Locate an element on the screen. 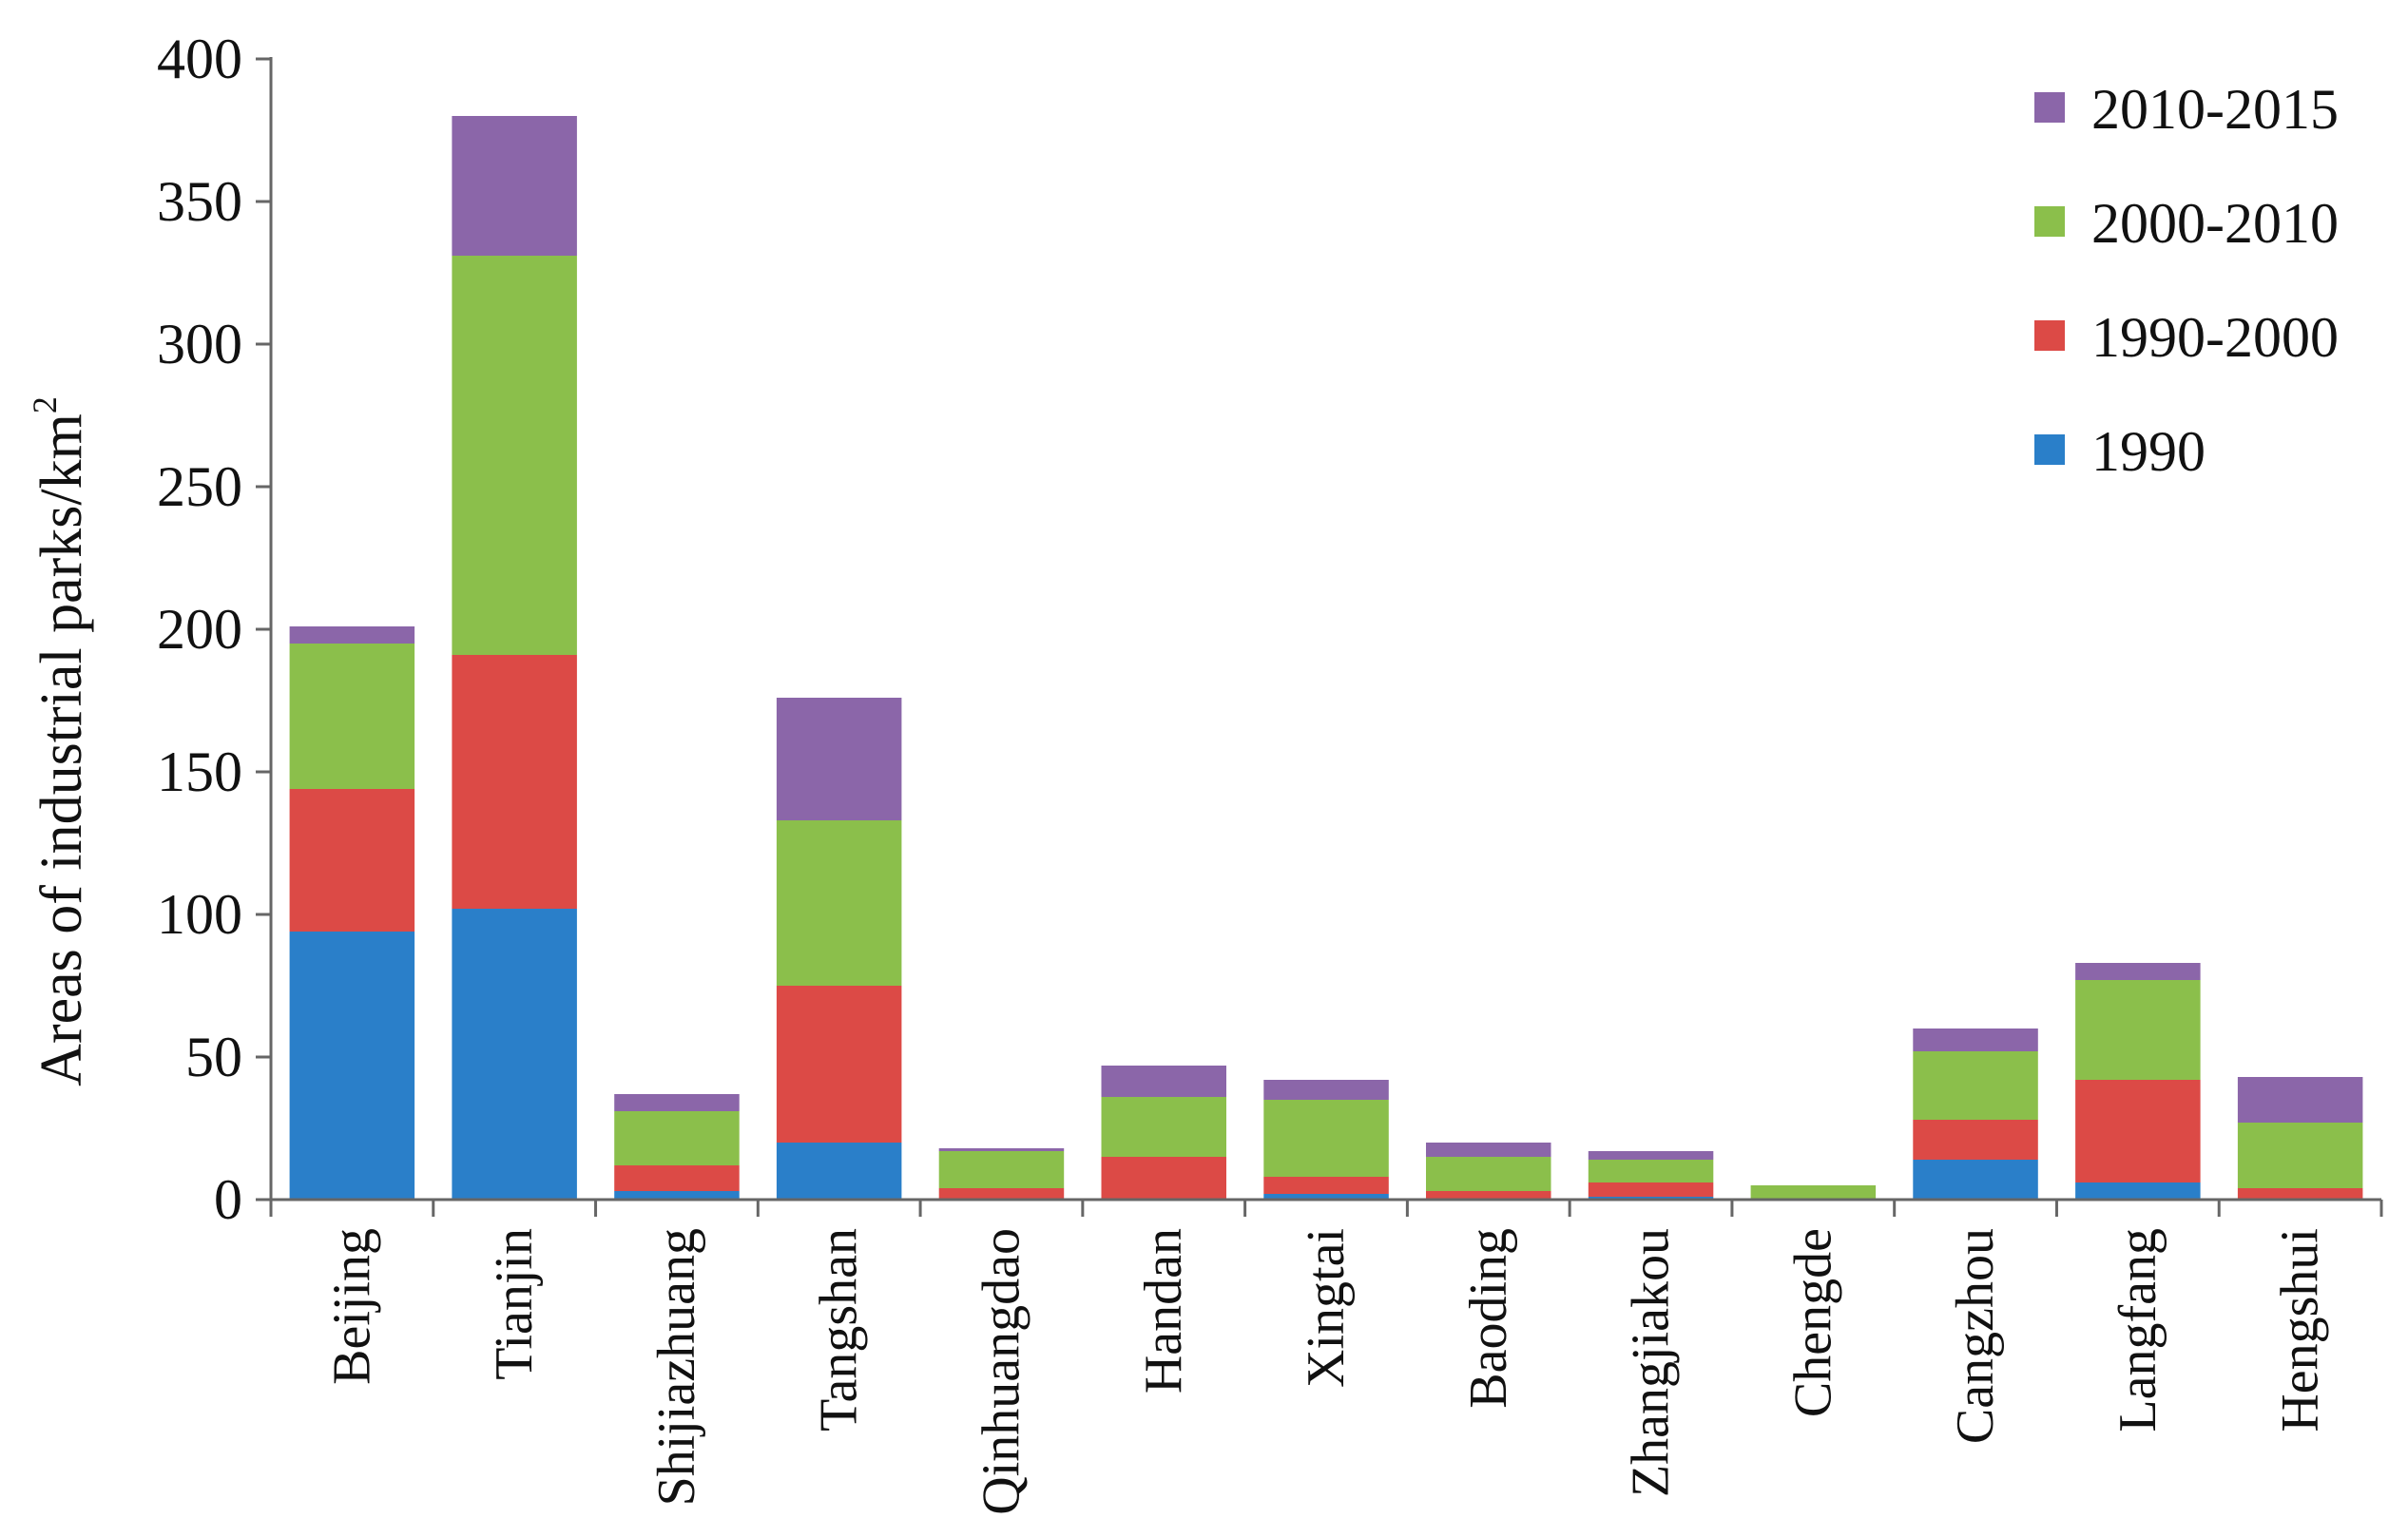 The height and width of the screenshot is (1538, 2408). bar-segment-langfang-1990 is located at coordinates (2138, 1191).